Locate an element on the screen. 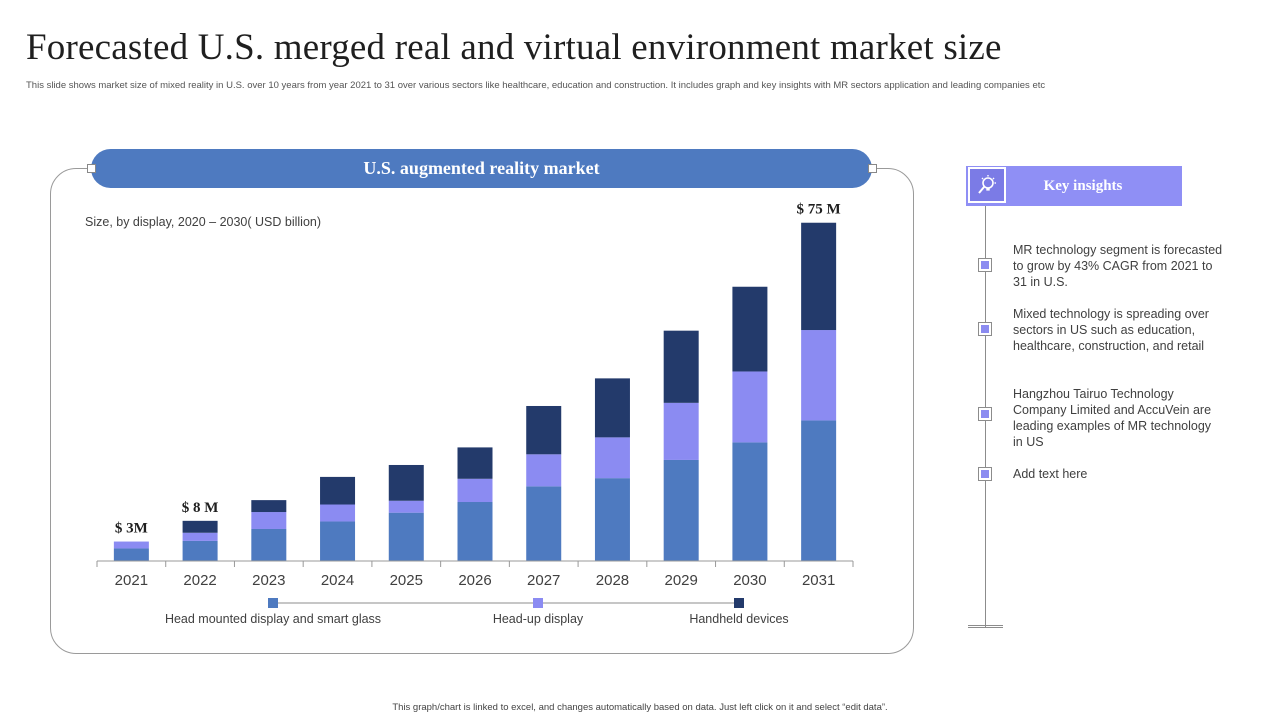 Image resolution: width=1280 pixels, height=720 pixels. key-insights-title: Key insights is located at coordinates (1083, 185).